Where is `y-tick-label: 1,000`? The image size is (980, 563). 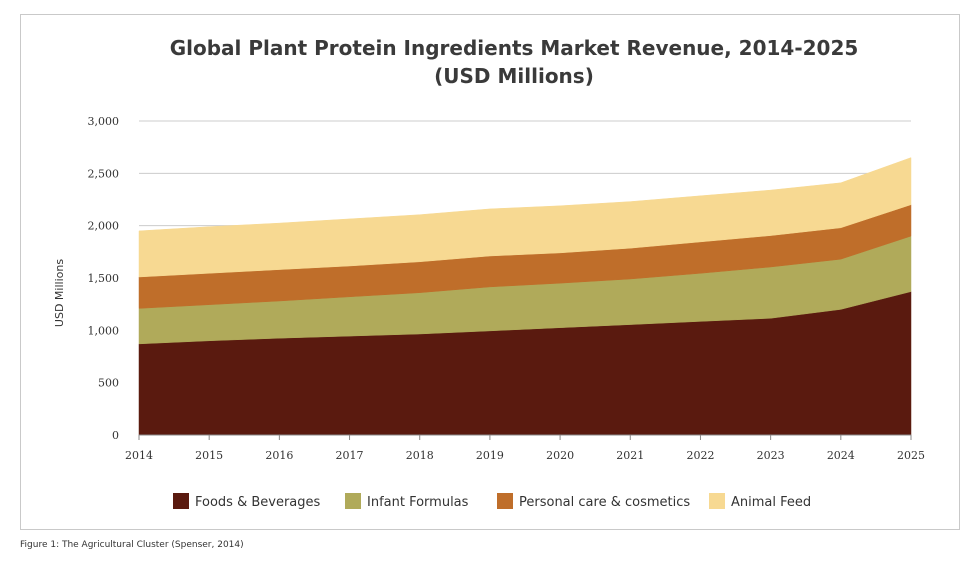
y-tick-label: 1,000 is located at coordinates (104, 330).